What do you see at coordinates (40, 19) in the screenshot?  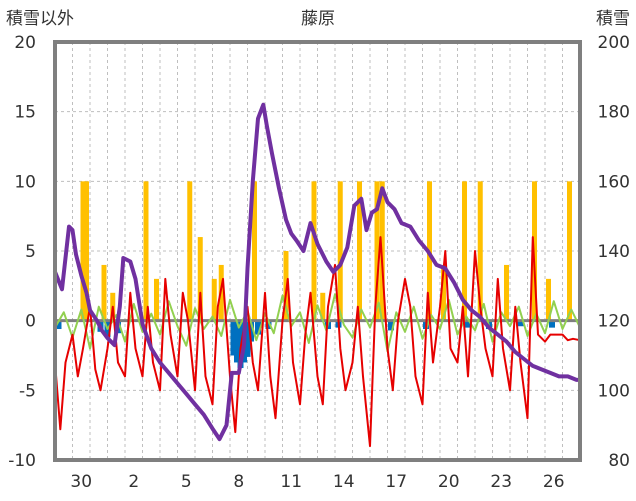 I see `left-axis-label: 積雪以外` at bounding box center [40, 19].